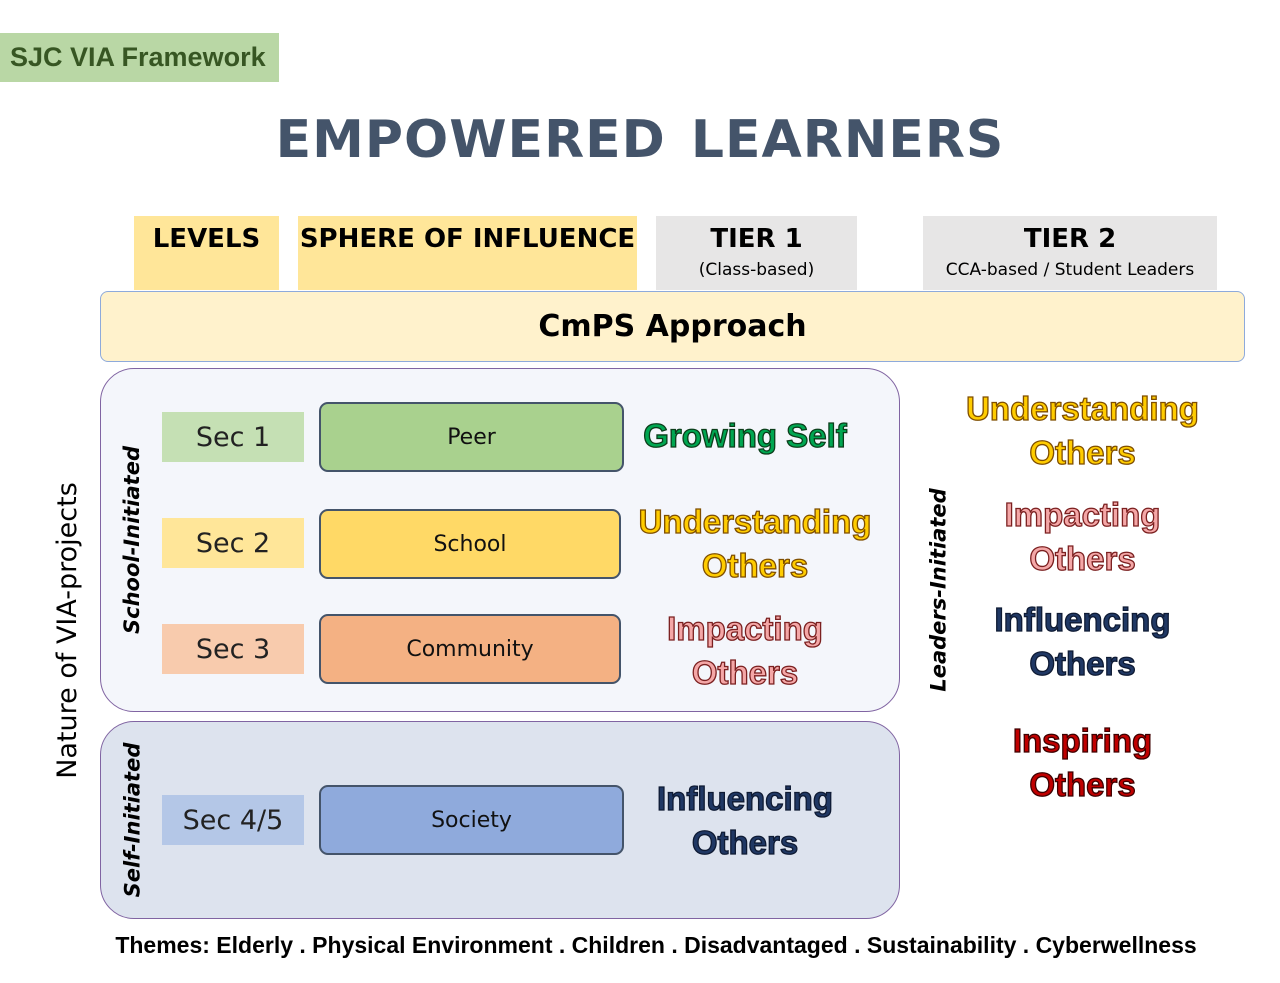 The width and height of the screenshot is (1280, 983). What do you see at coordinates (139, 57) in the screenshot?
I see `framework-tag: SJC VIA Framework` at bounding box center [139, 57].